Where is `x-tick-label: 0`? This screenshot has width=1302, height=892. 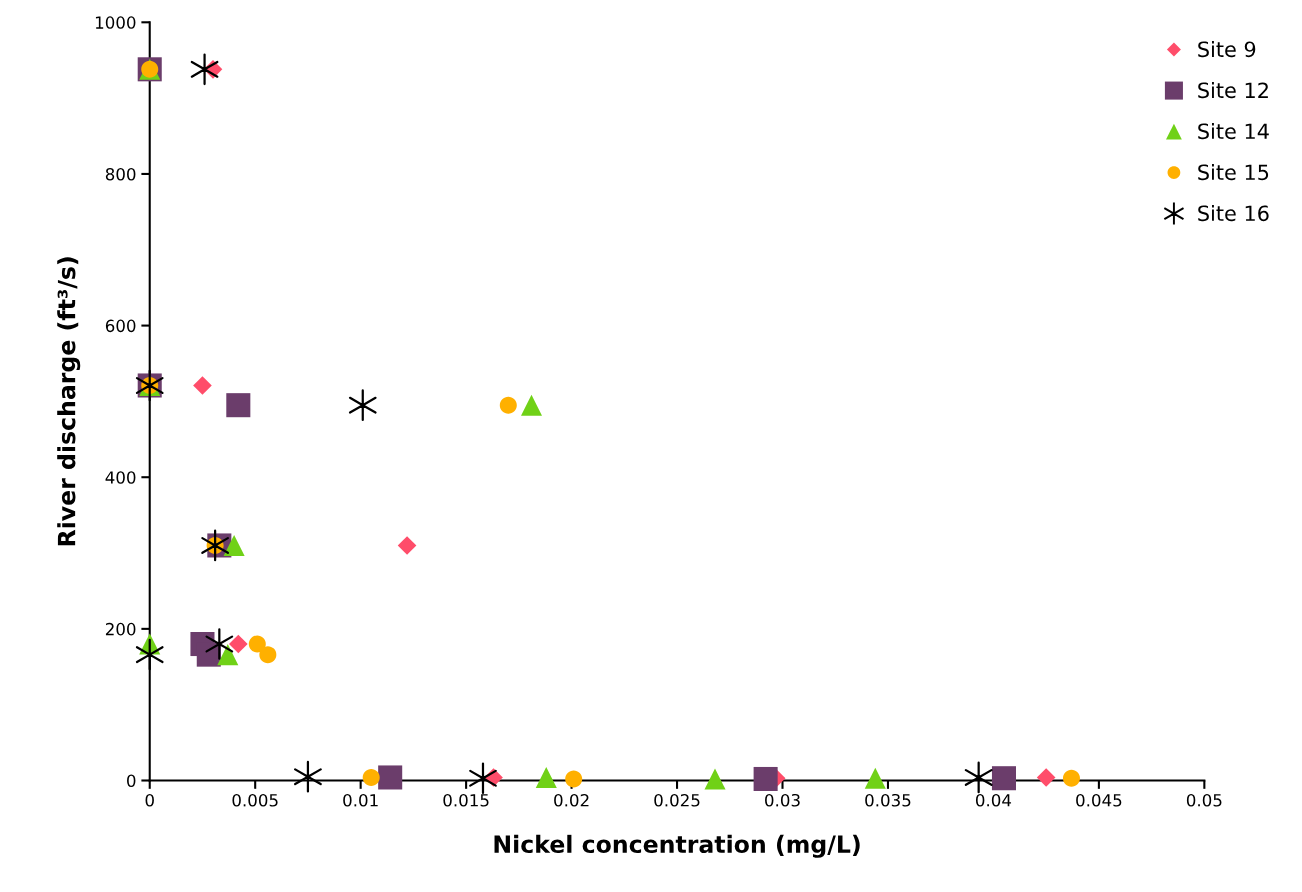 x-tick-label: 0 is located at coordinates (149, 800).